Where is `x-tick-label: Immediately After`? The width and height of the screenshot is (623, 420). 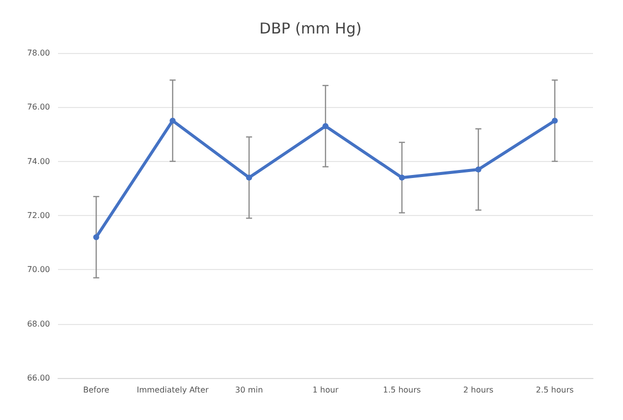 x-tick-label: Immediately After is located at coordinates (173, 390).